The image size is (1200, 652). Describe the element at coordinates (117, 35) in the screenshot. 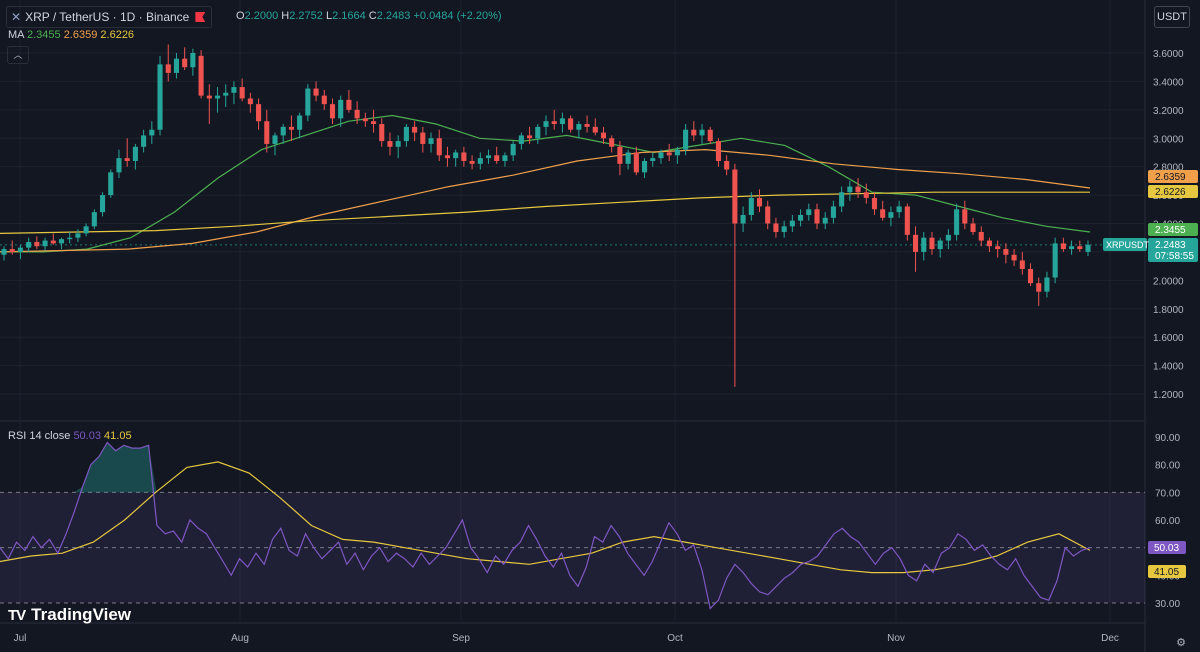

I see `ma-value-3: 2.6226` at that location.